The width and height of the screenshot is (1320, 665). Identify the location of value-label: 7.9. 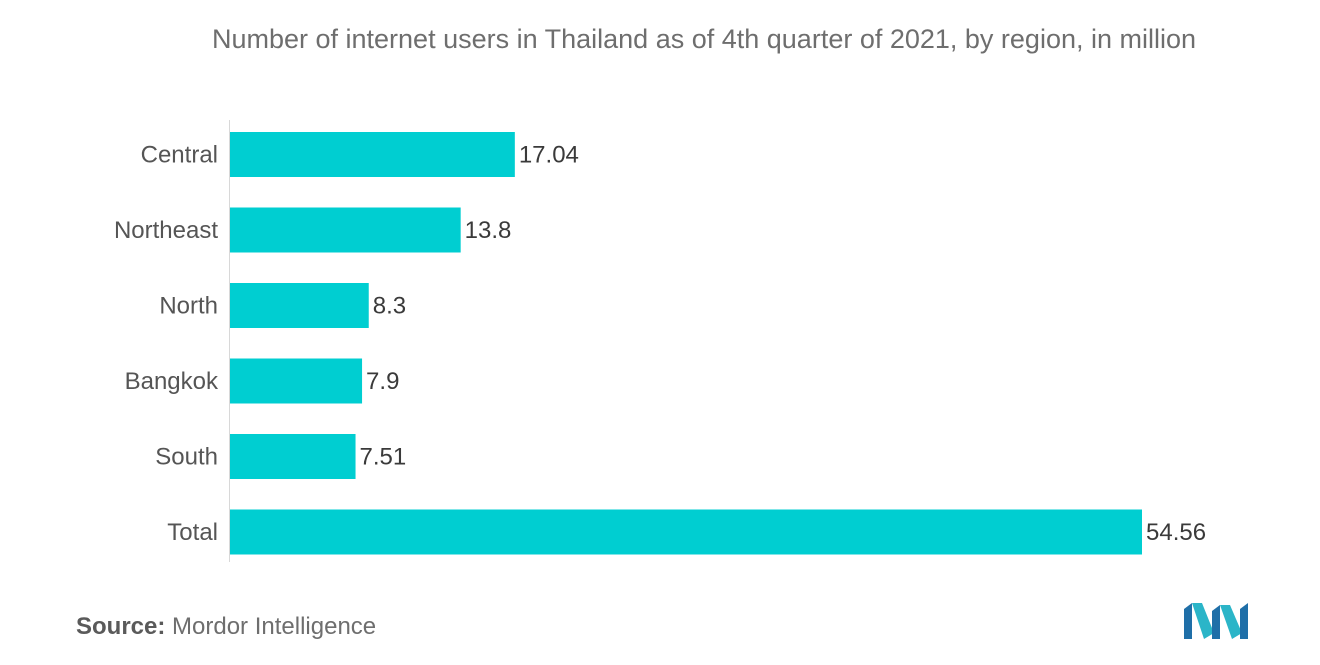
(382, 381).